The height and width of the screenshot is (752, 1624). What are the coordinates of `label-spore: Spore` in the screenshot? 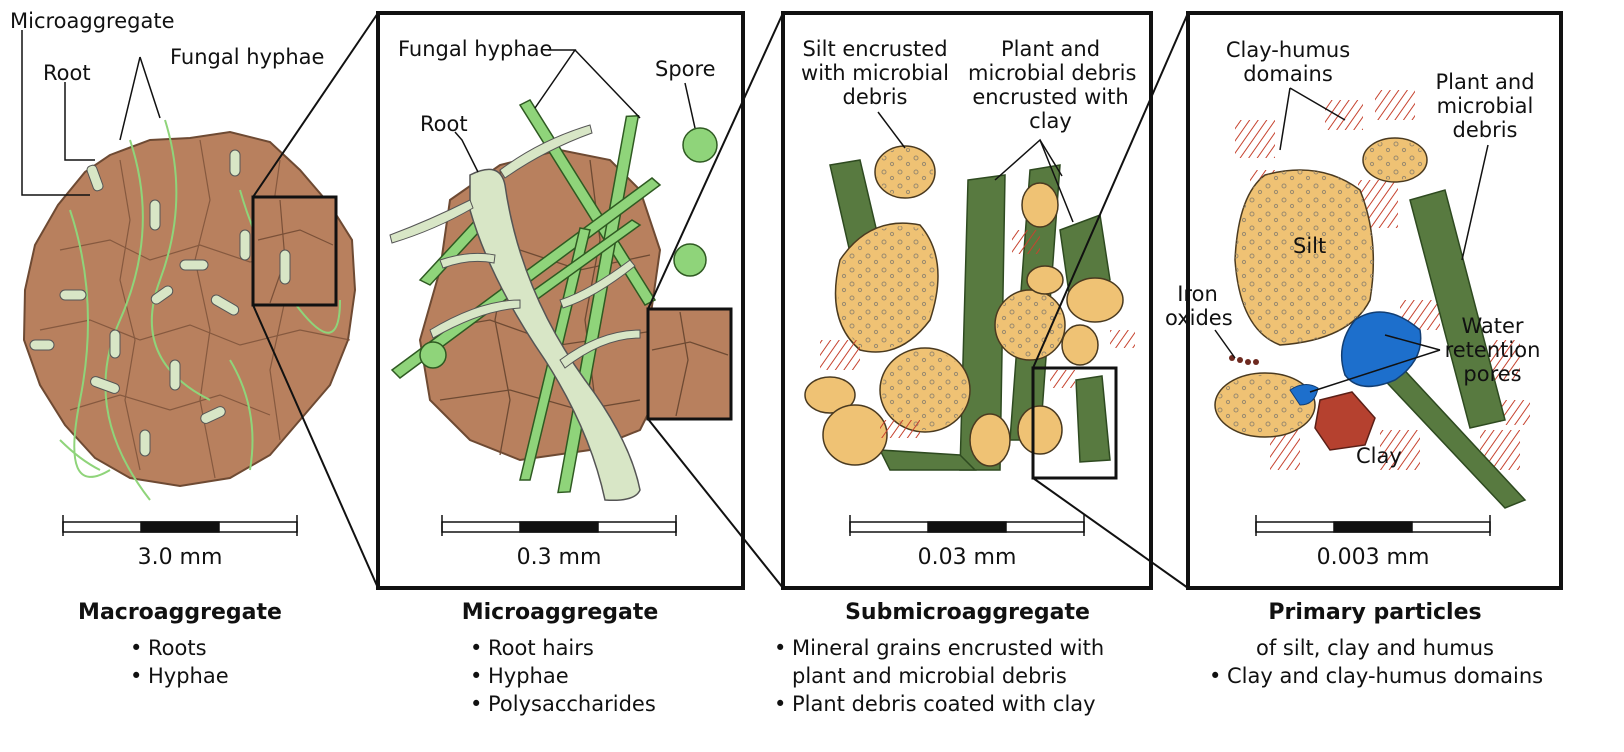 It's located at (685, 69).